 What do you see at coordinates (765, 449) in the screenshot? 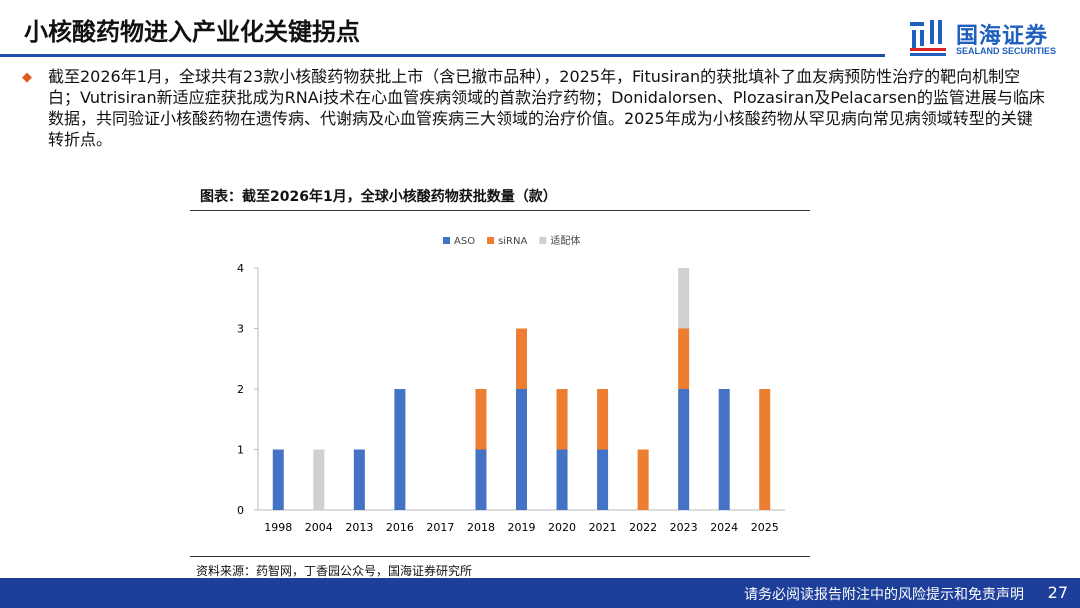
I see `bar-siRNA-2025` at bounding box center [765, 449].